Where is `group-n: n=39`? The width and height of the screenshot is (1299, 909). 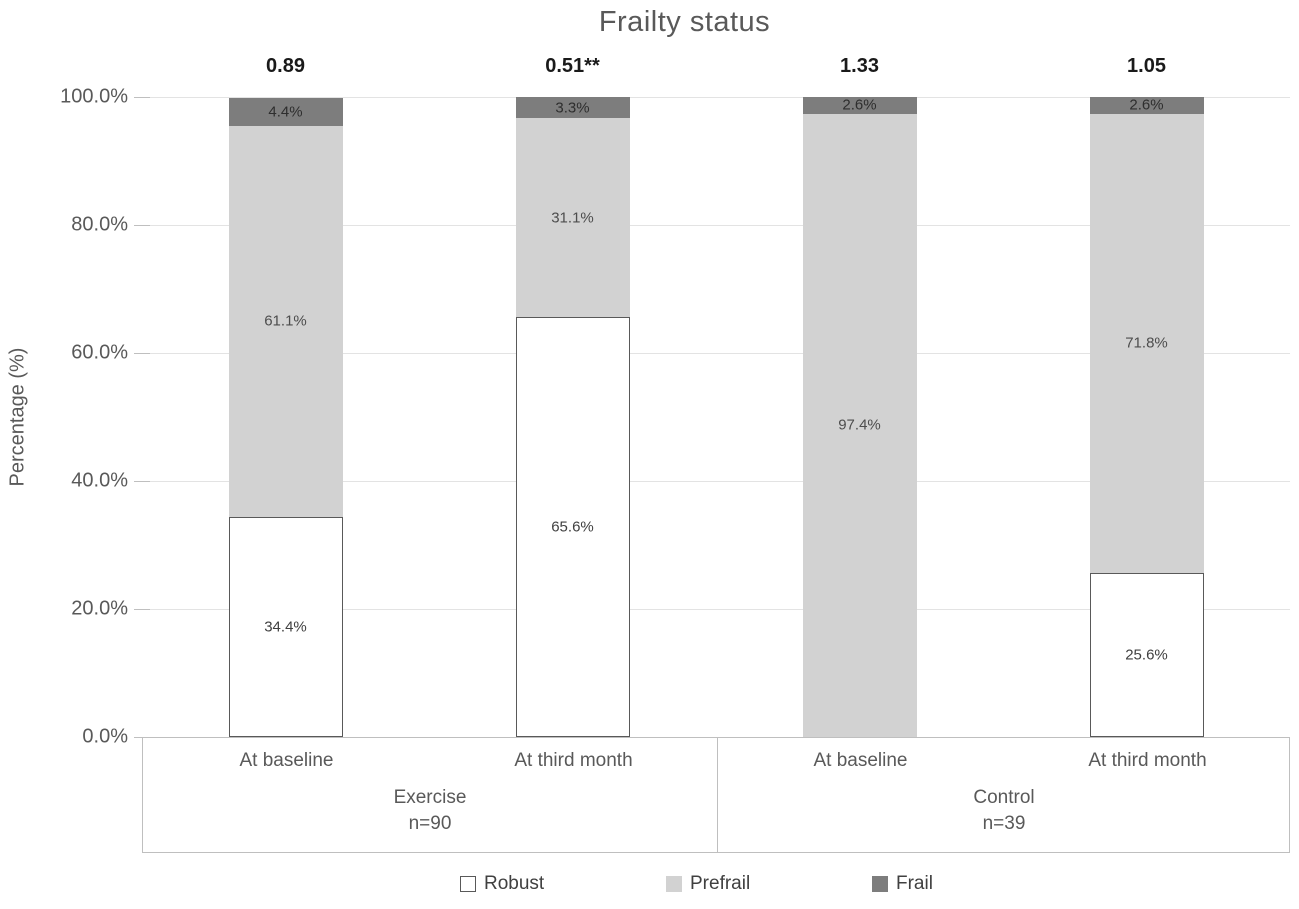
group-n: n=39 is located at coordinates (1004, 823).